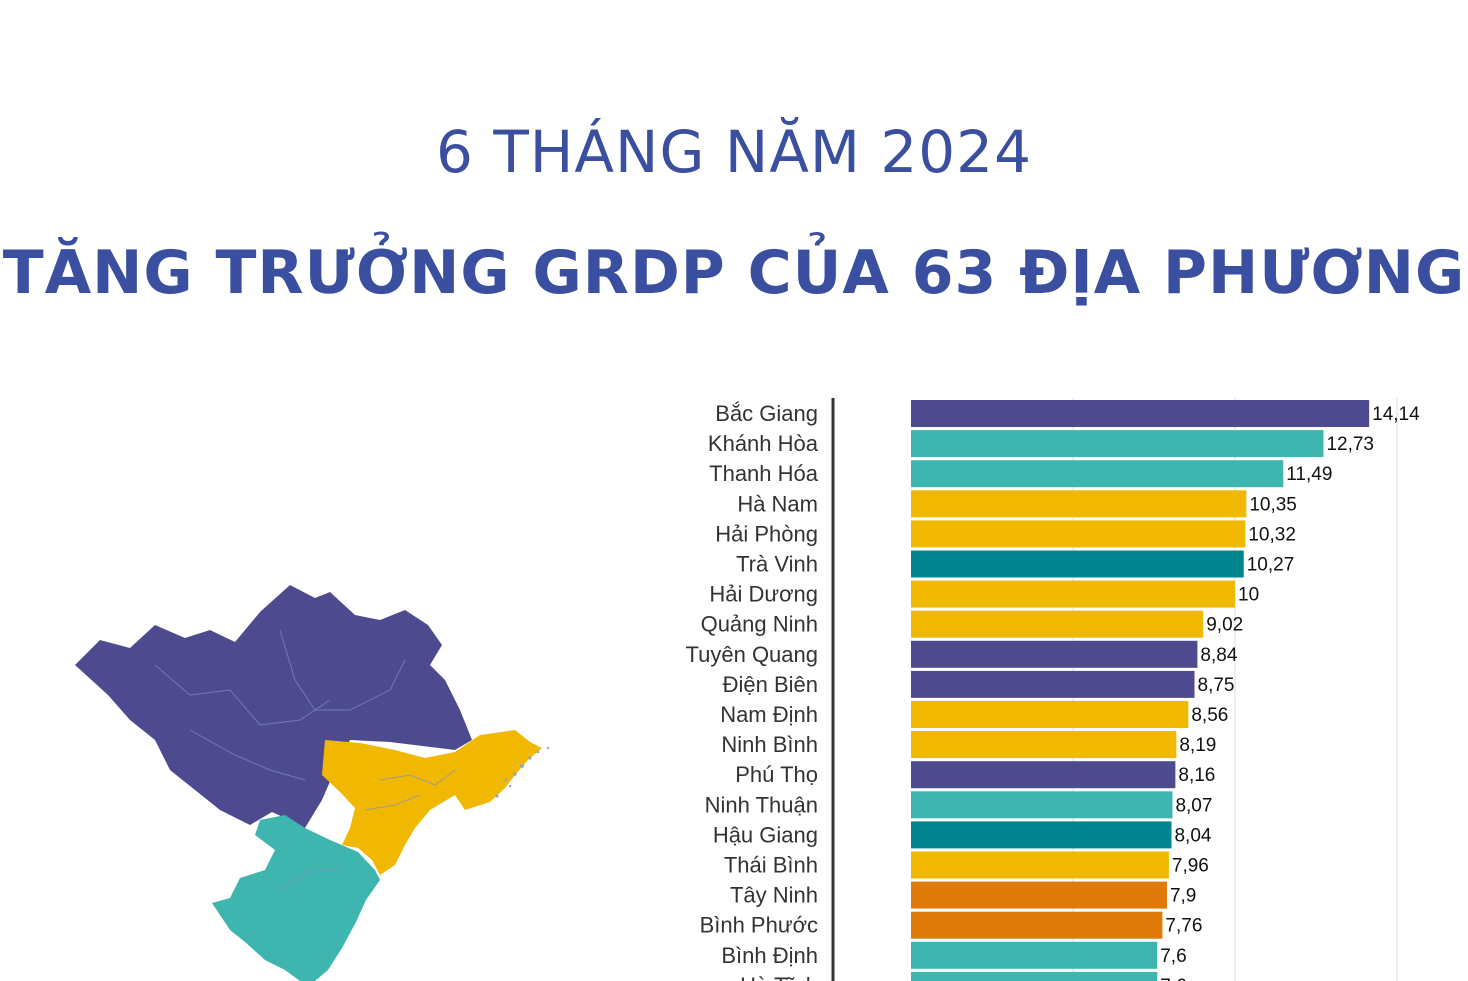 This screenshot has width=1468, height=981. Describe the element at coordinates (1196, 775) in the screenshot. I see `value-label: 8,16` at that location.